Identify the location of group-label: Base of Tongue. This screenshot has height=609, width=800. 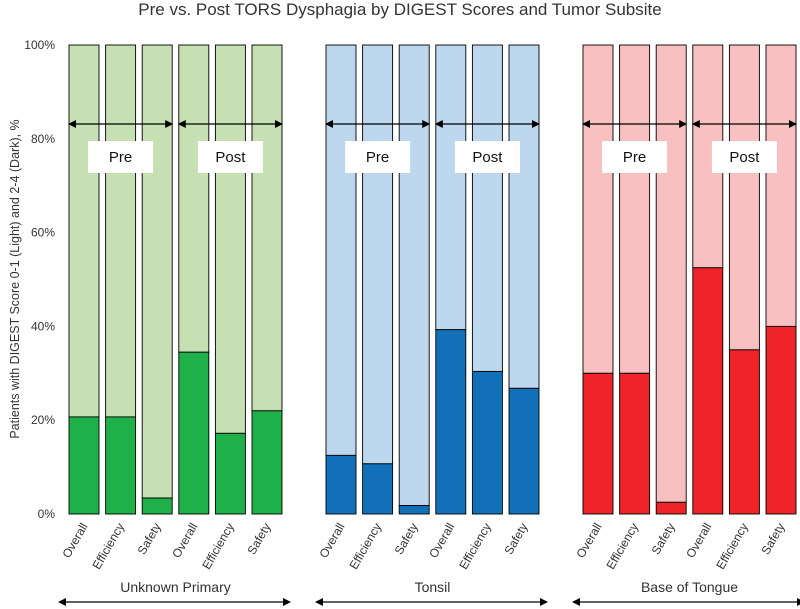
(689, 587).